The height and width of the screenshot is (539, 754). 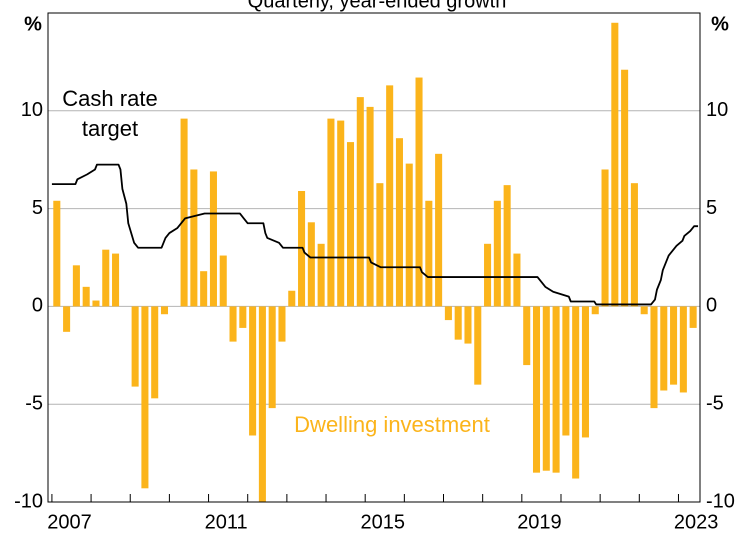 I want to click on x-tick-label: 2019, so click(x=539, y=522).